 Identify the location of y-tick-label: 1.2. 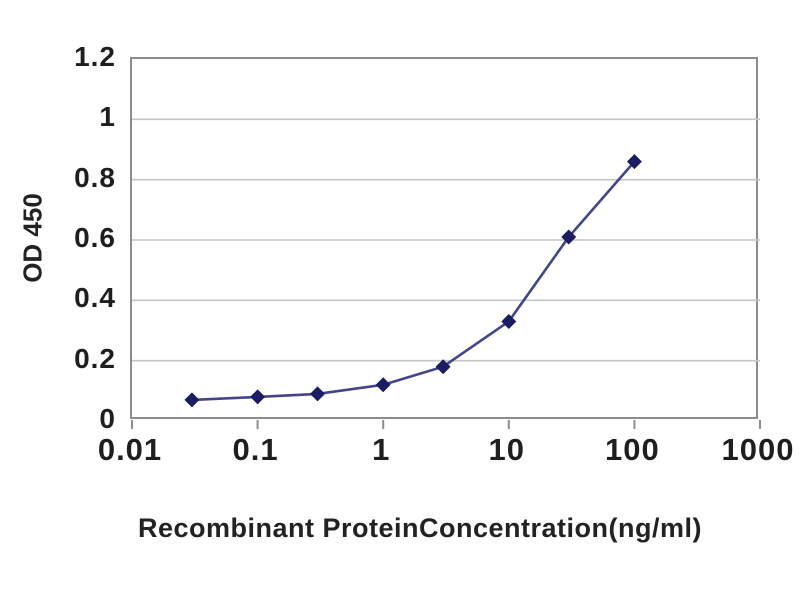
(95, 56).